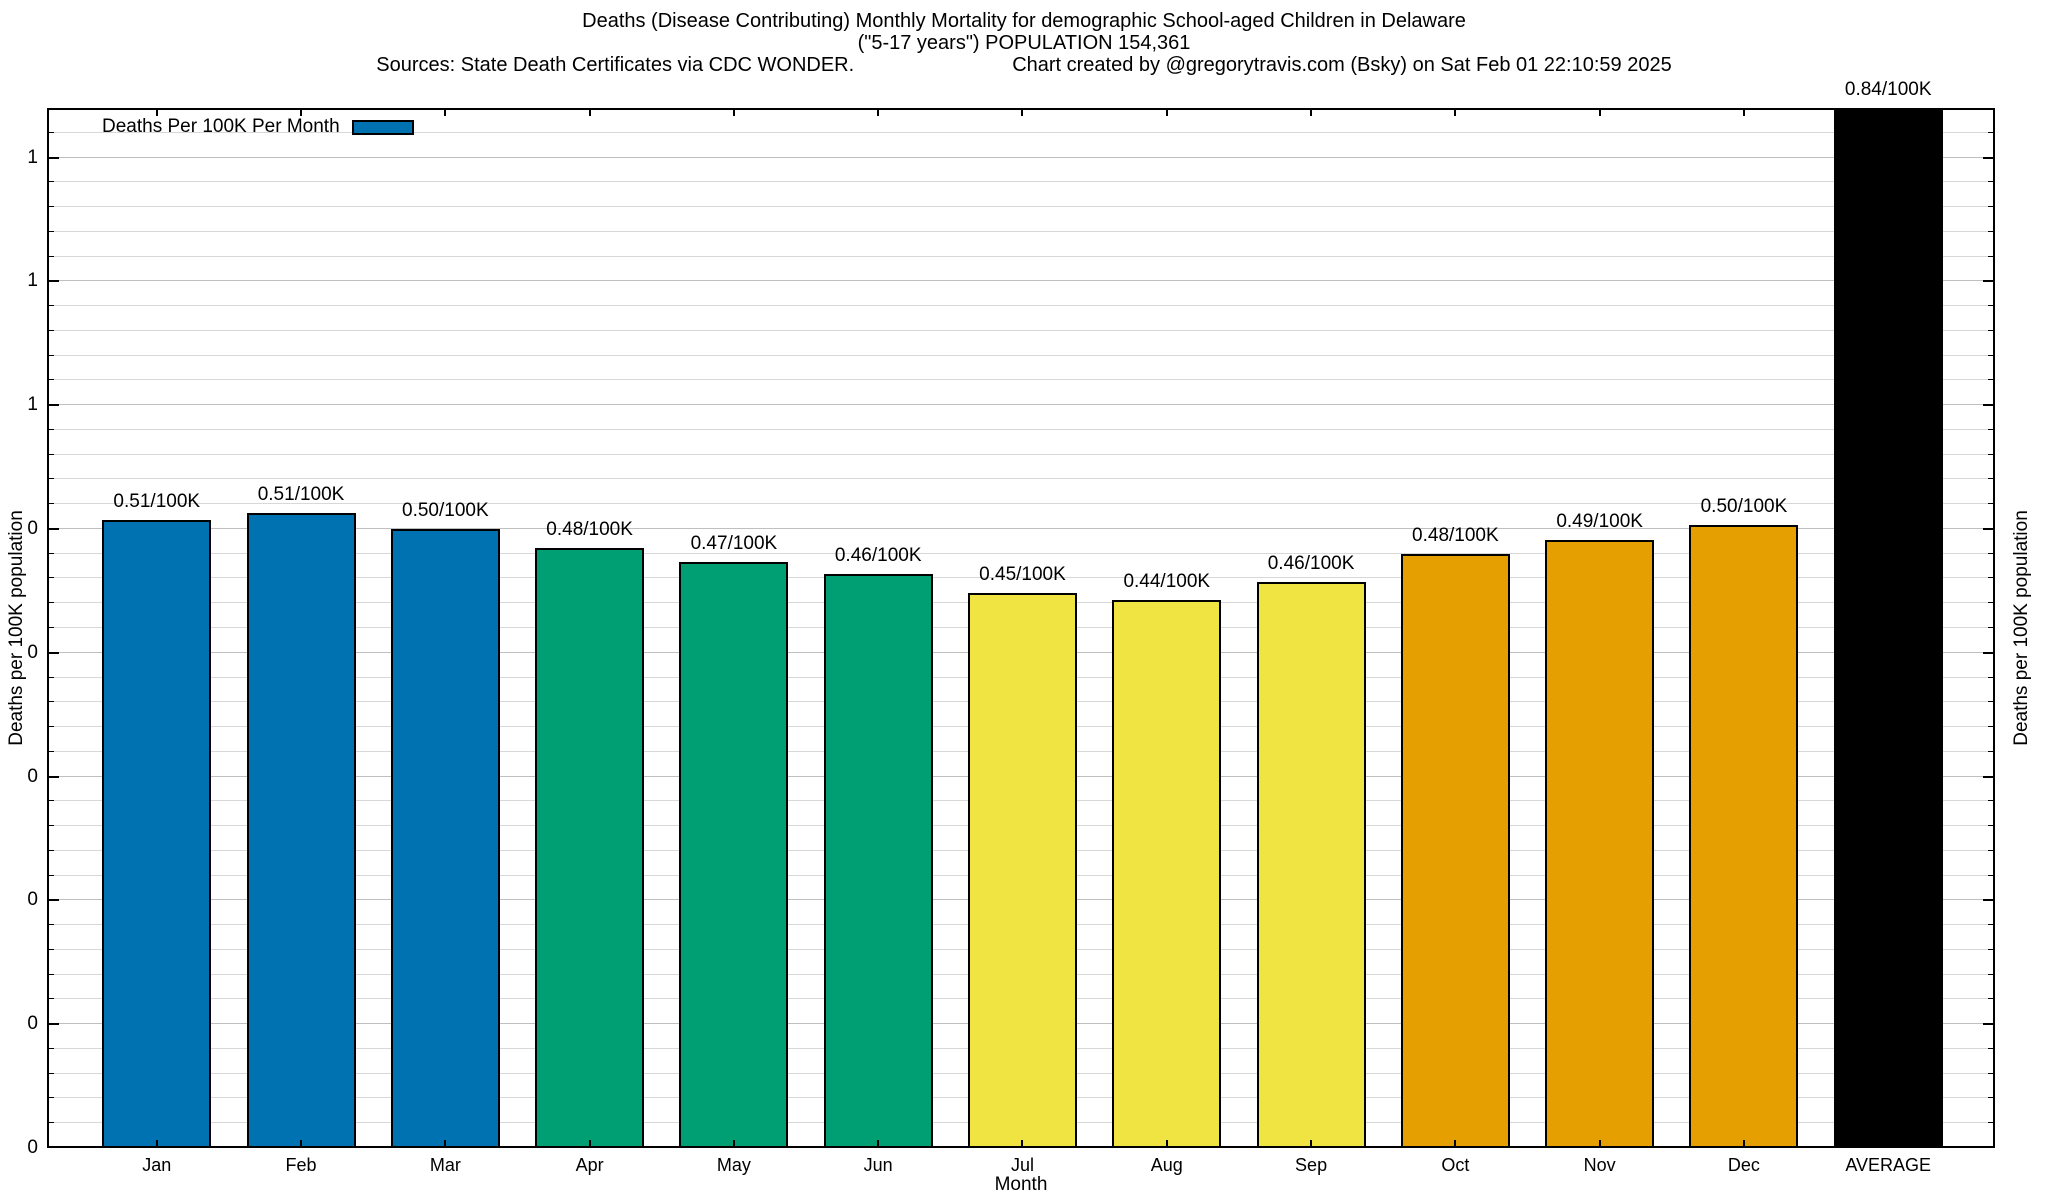 The width and height of the screenshot is (2048, 1200). Describe the element at coordinates (32, 405) in the screenshot. I see `y-tick-label: 1` at that location.